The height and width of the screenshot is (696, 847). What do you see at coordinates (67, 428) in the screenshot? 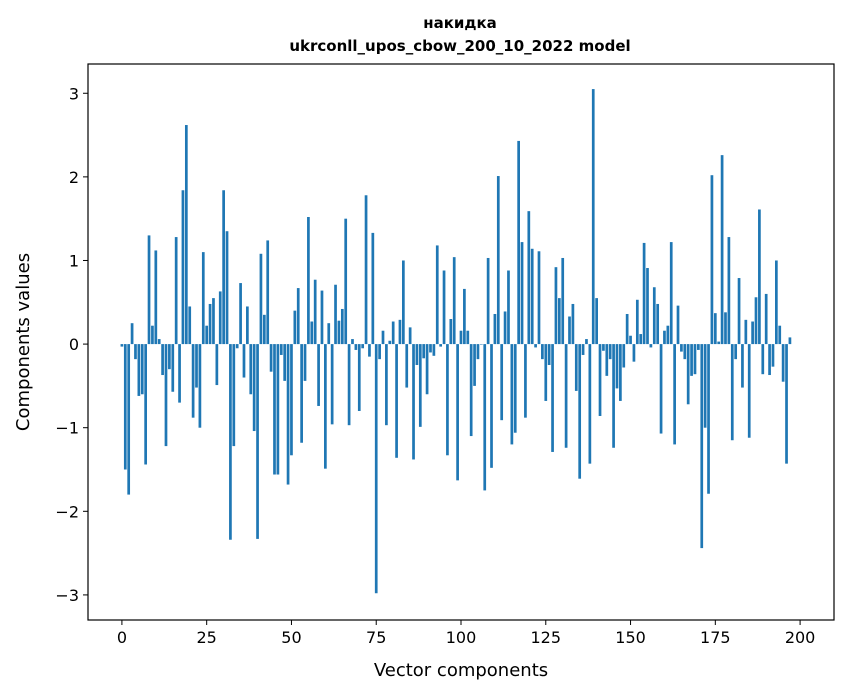
I see `y-tick-label: −1` at bounding box center [67, 428].